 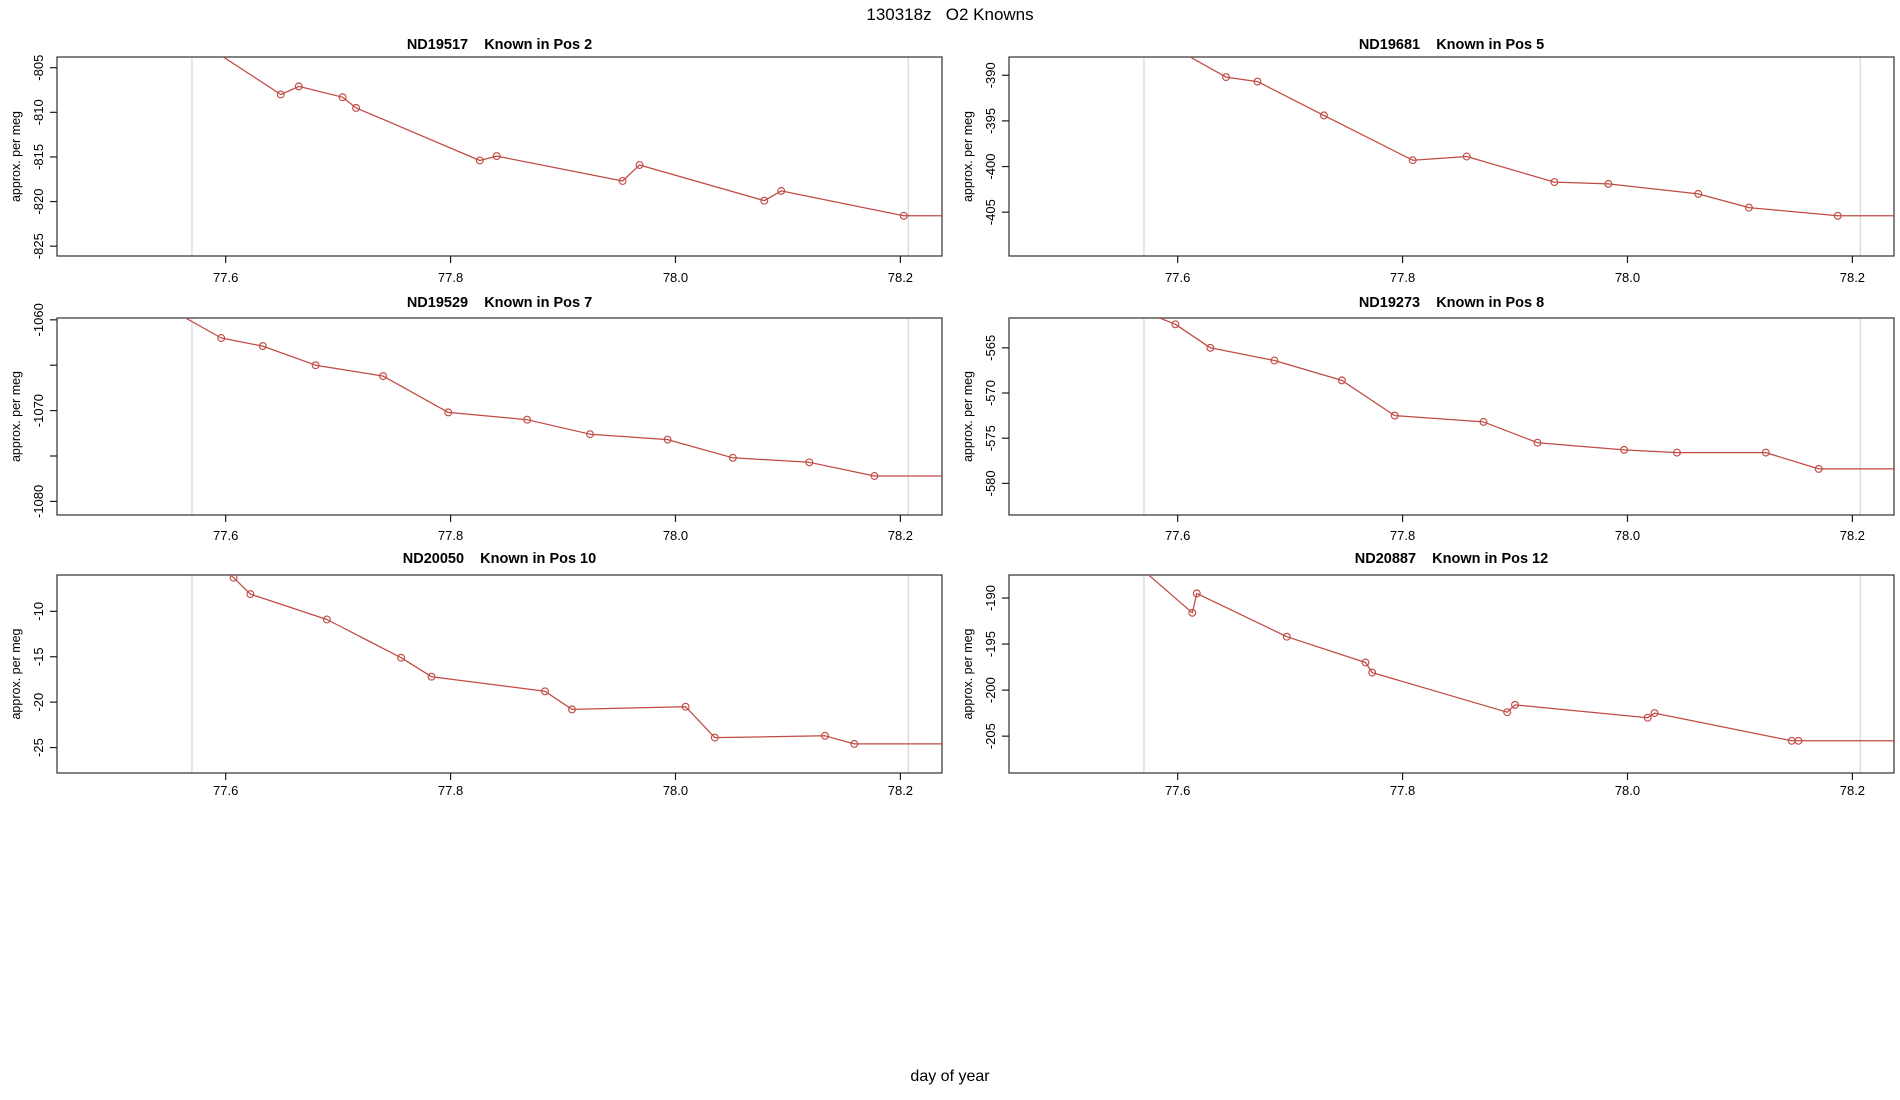 I want to click on y-tick-label: -1080, so click(x=38, y=501).